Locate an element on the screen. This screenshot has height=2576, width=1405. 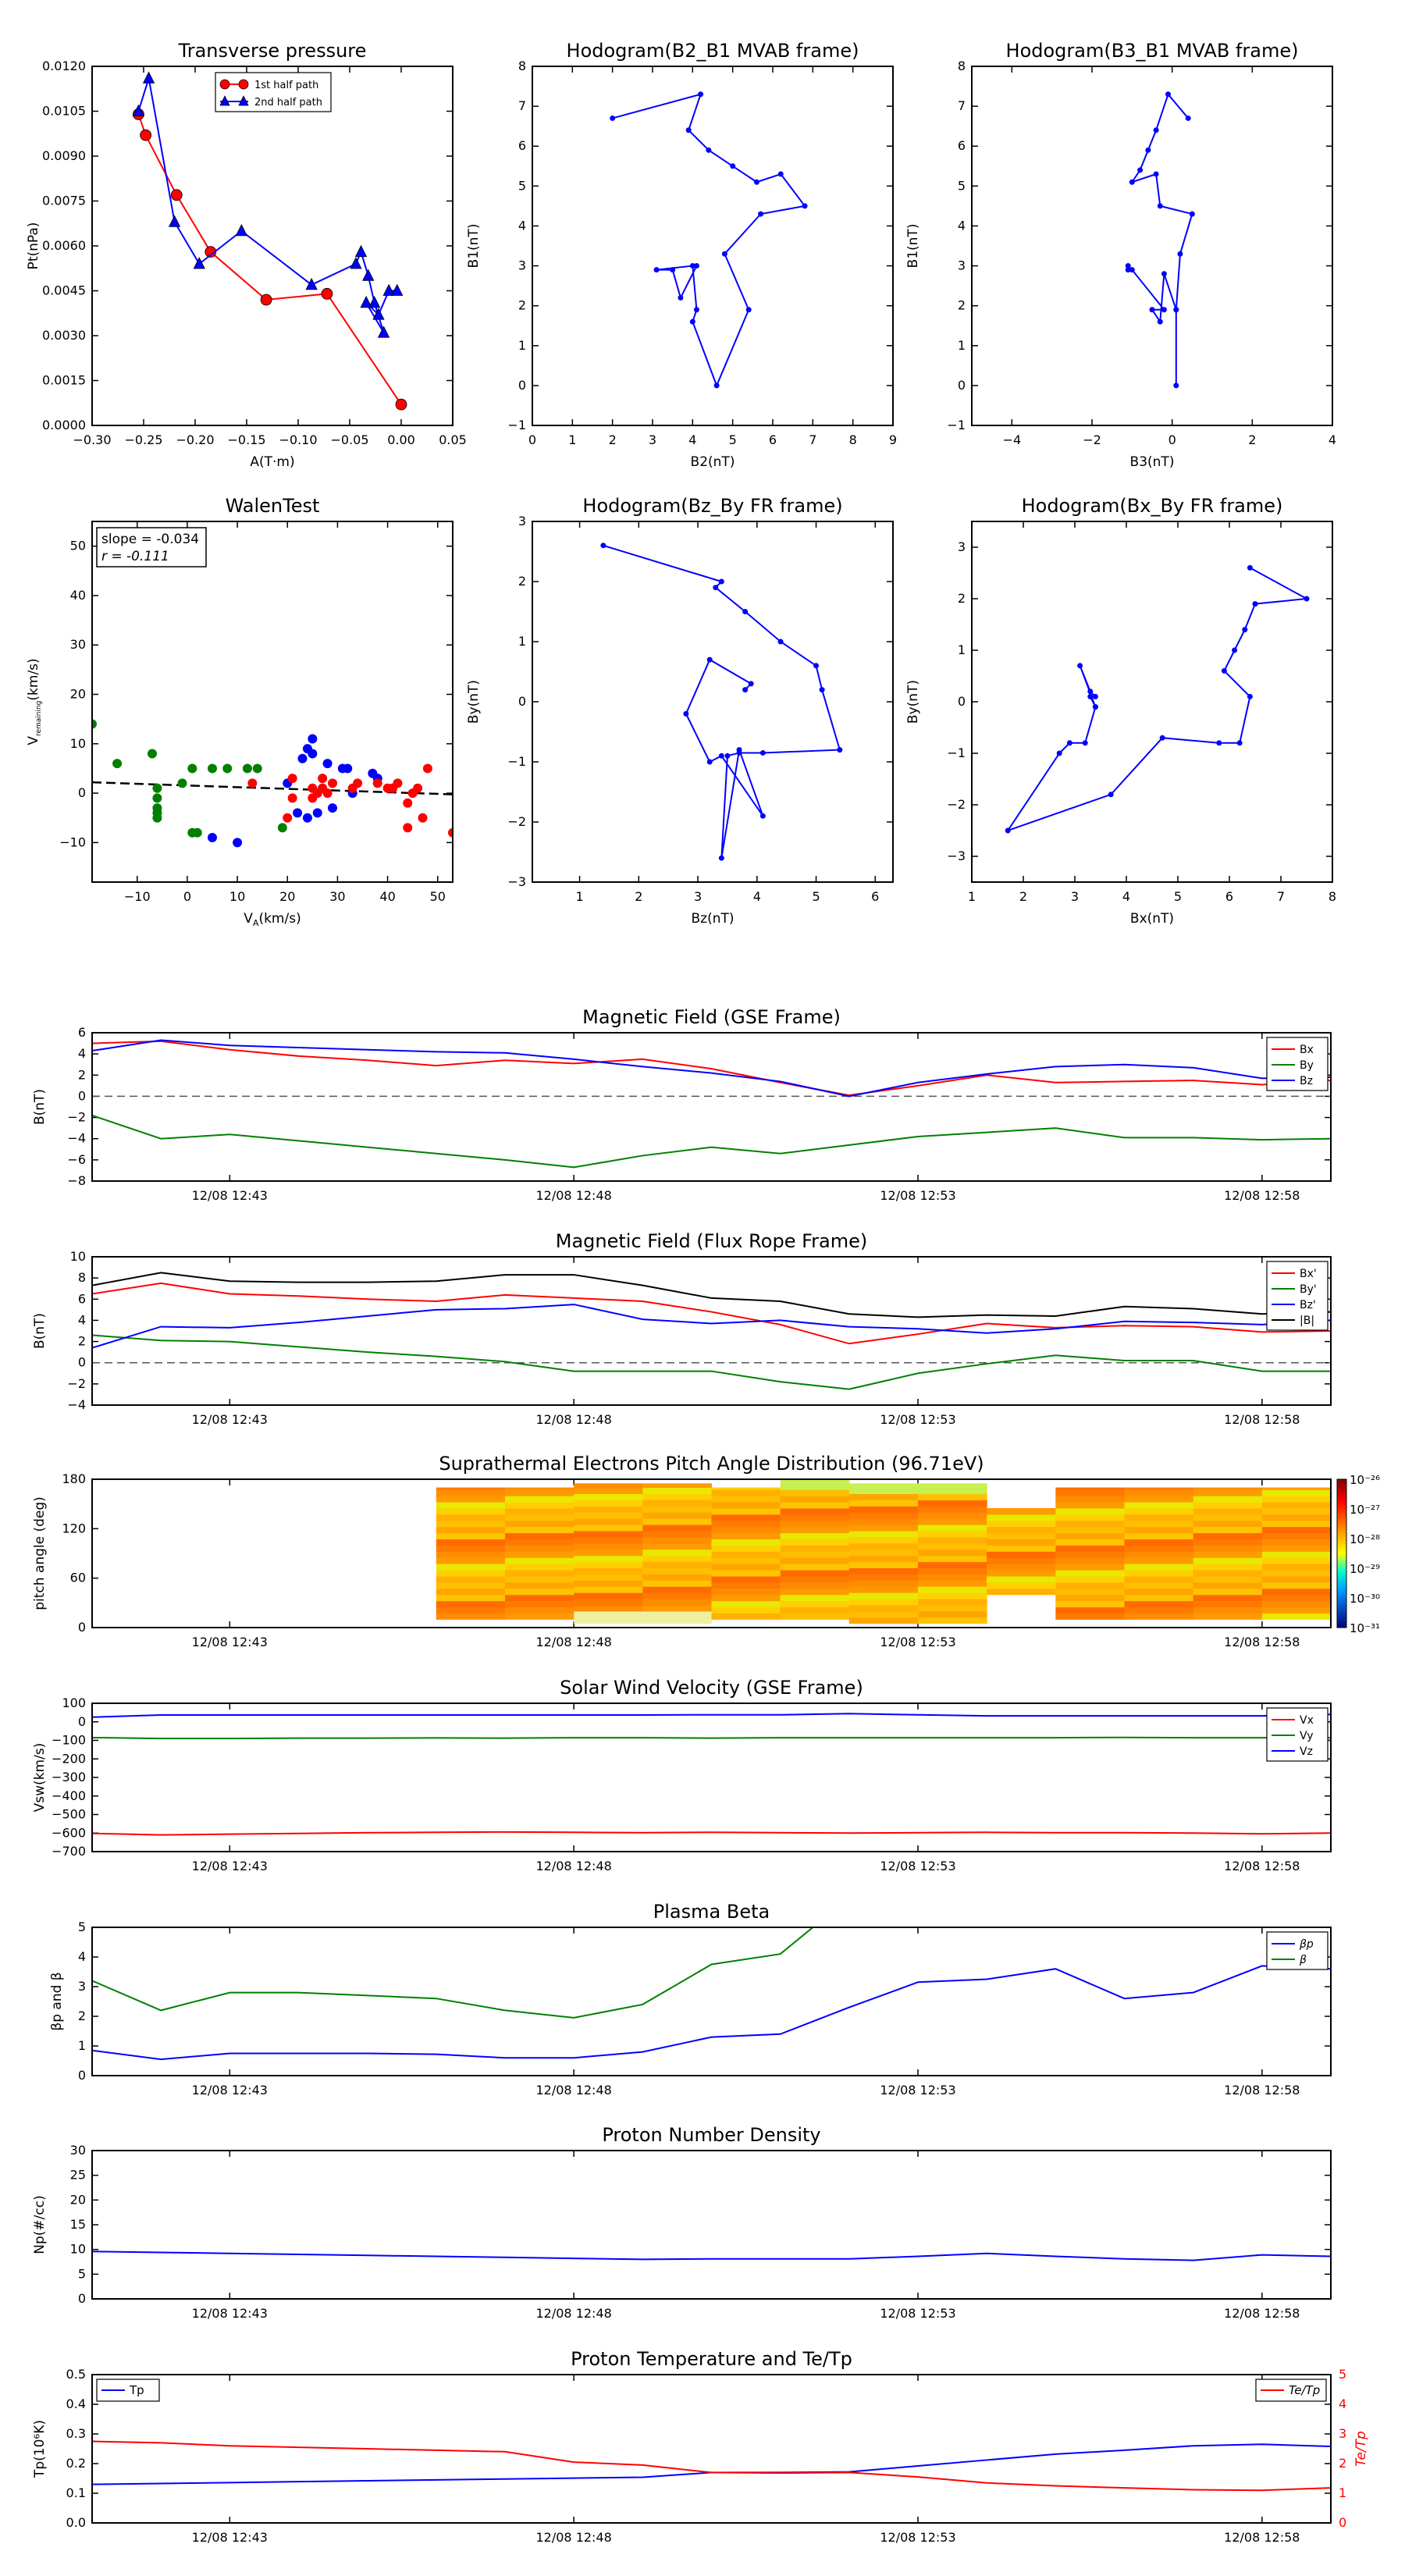
x-tick-label: 1 is located at coordinates (972, 896).